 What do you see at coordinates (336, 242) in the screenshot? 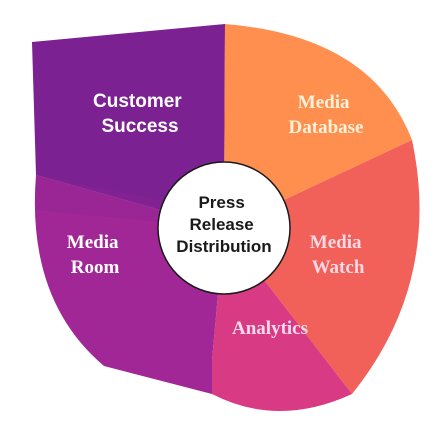
I see `label-media-watch-line1: Media` at bounding box center [336, 242].